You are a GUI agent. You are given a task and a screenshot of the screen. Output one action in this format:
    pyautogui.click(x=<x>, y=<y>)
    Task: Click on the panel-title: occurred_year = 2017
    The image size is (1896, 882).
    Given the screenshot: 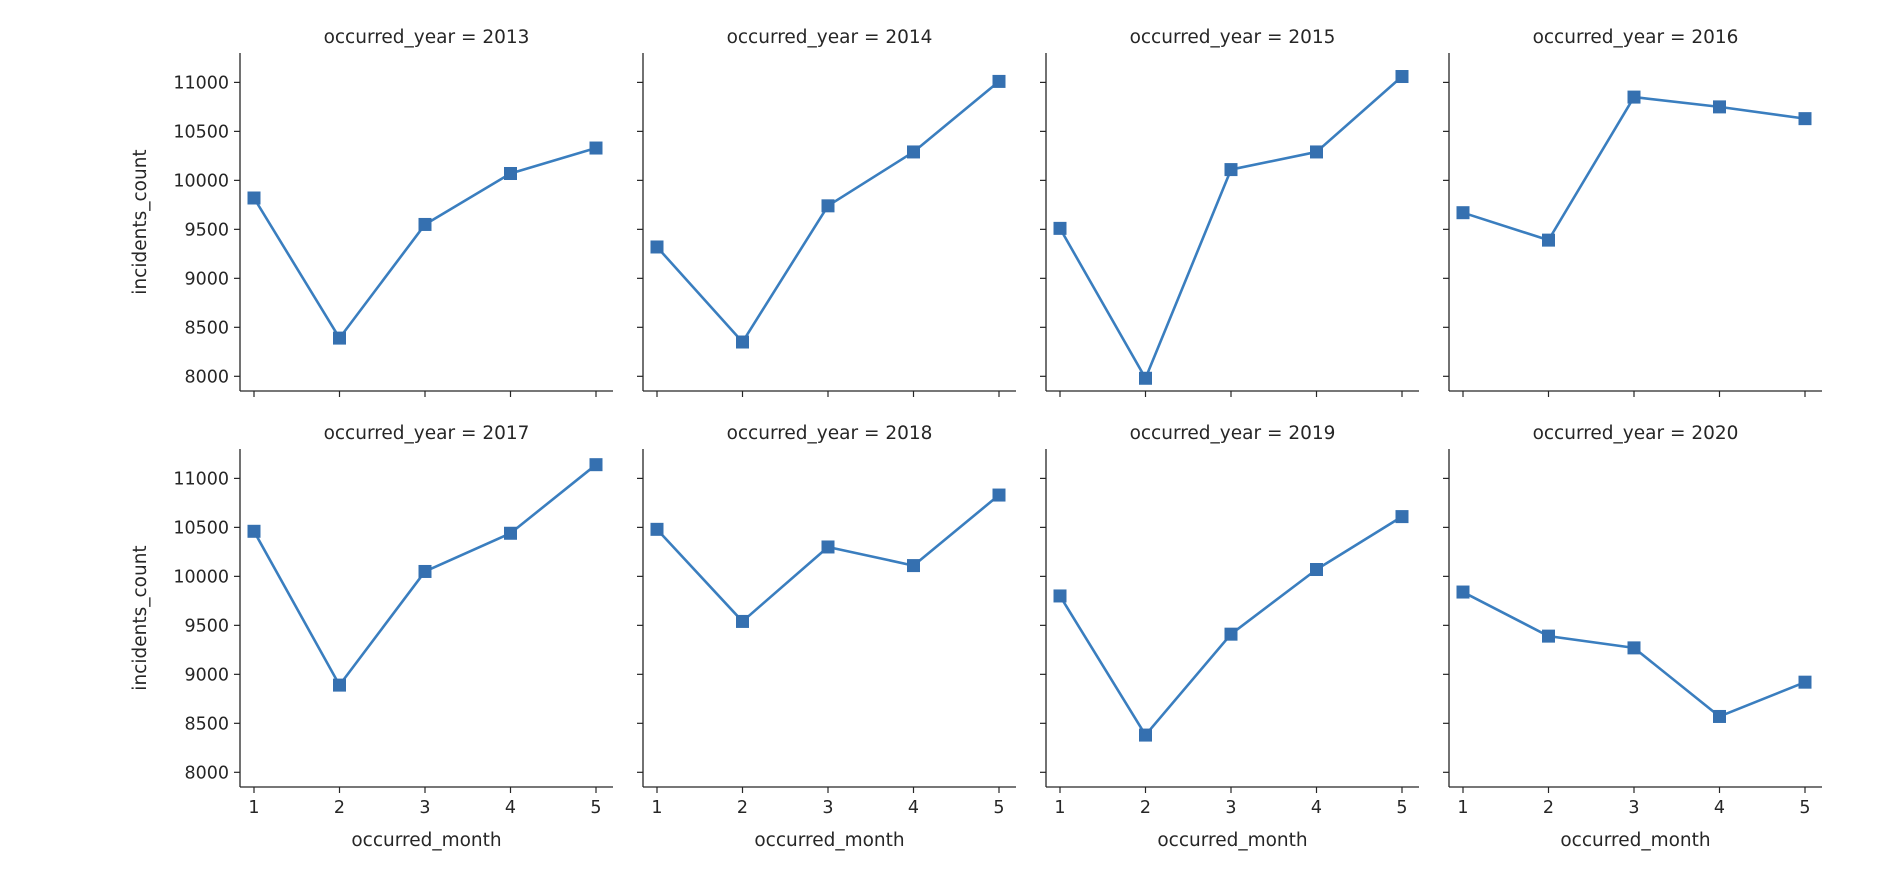 What is the action you would take?
    pyautogui.click(x=427, y=433)
    